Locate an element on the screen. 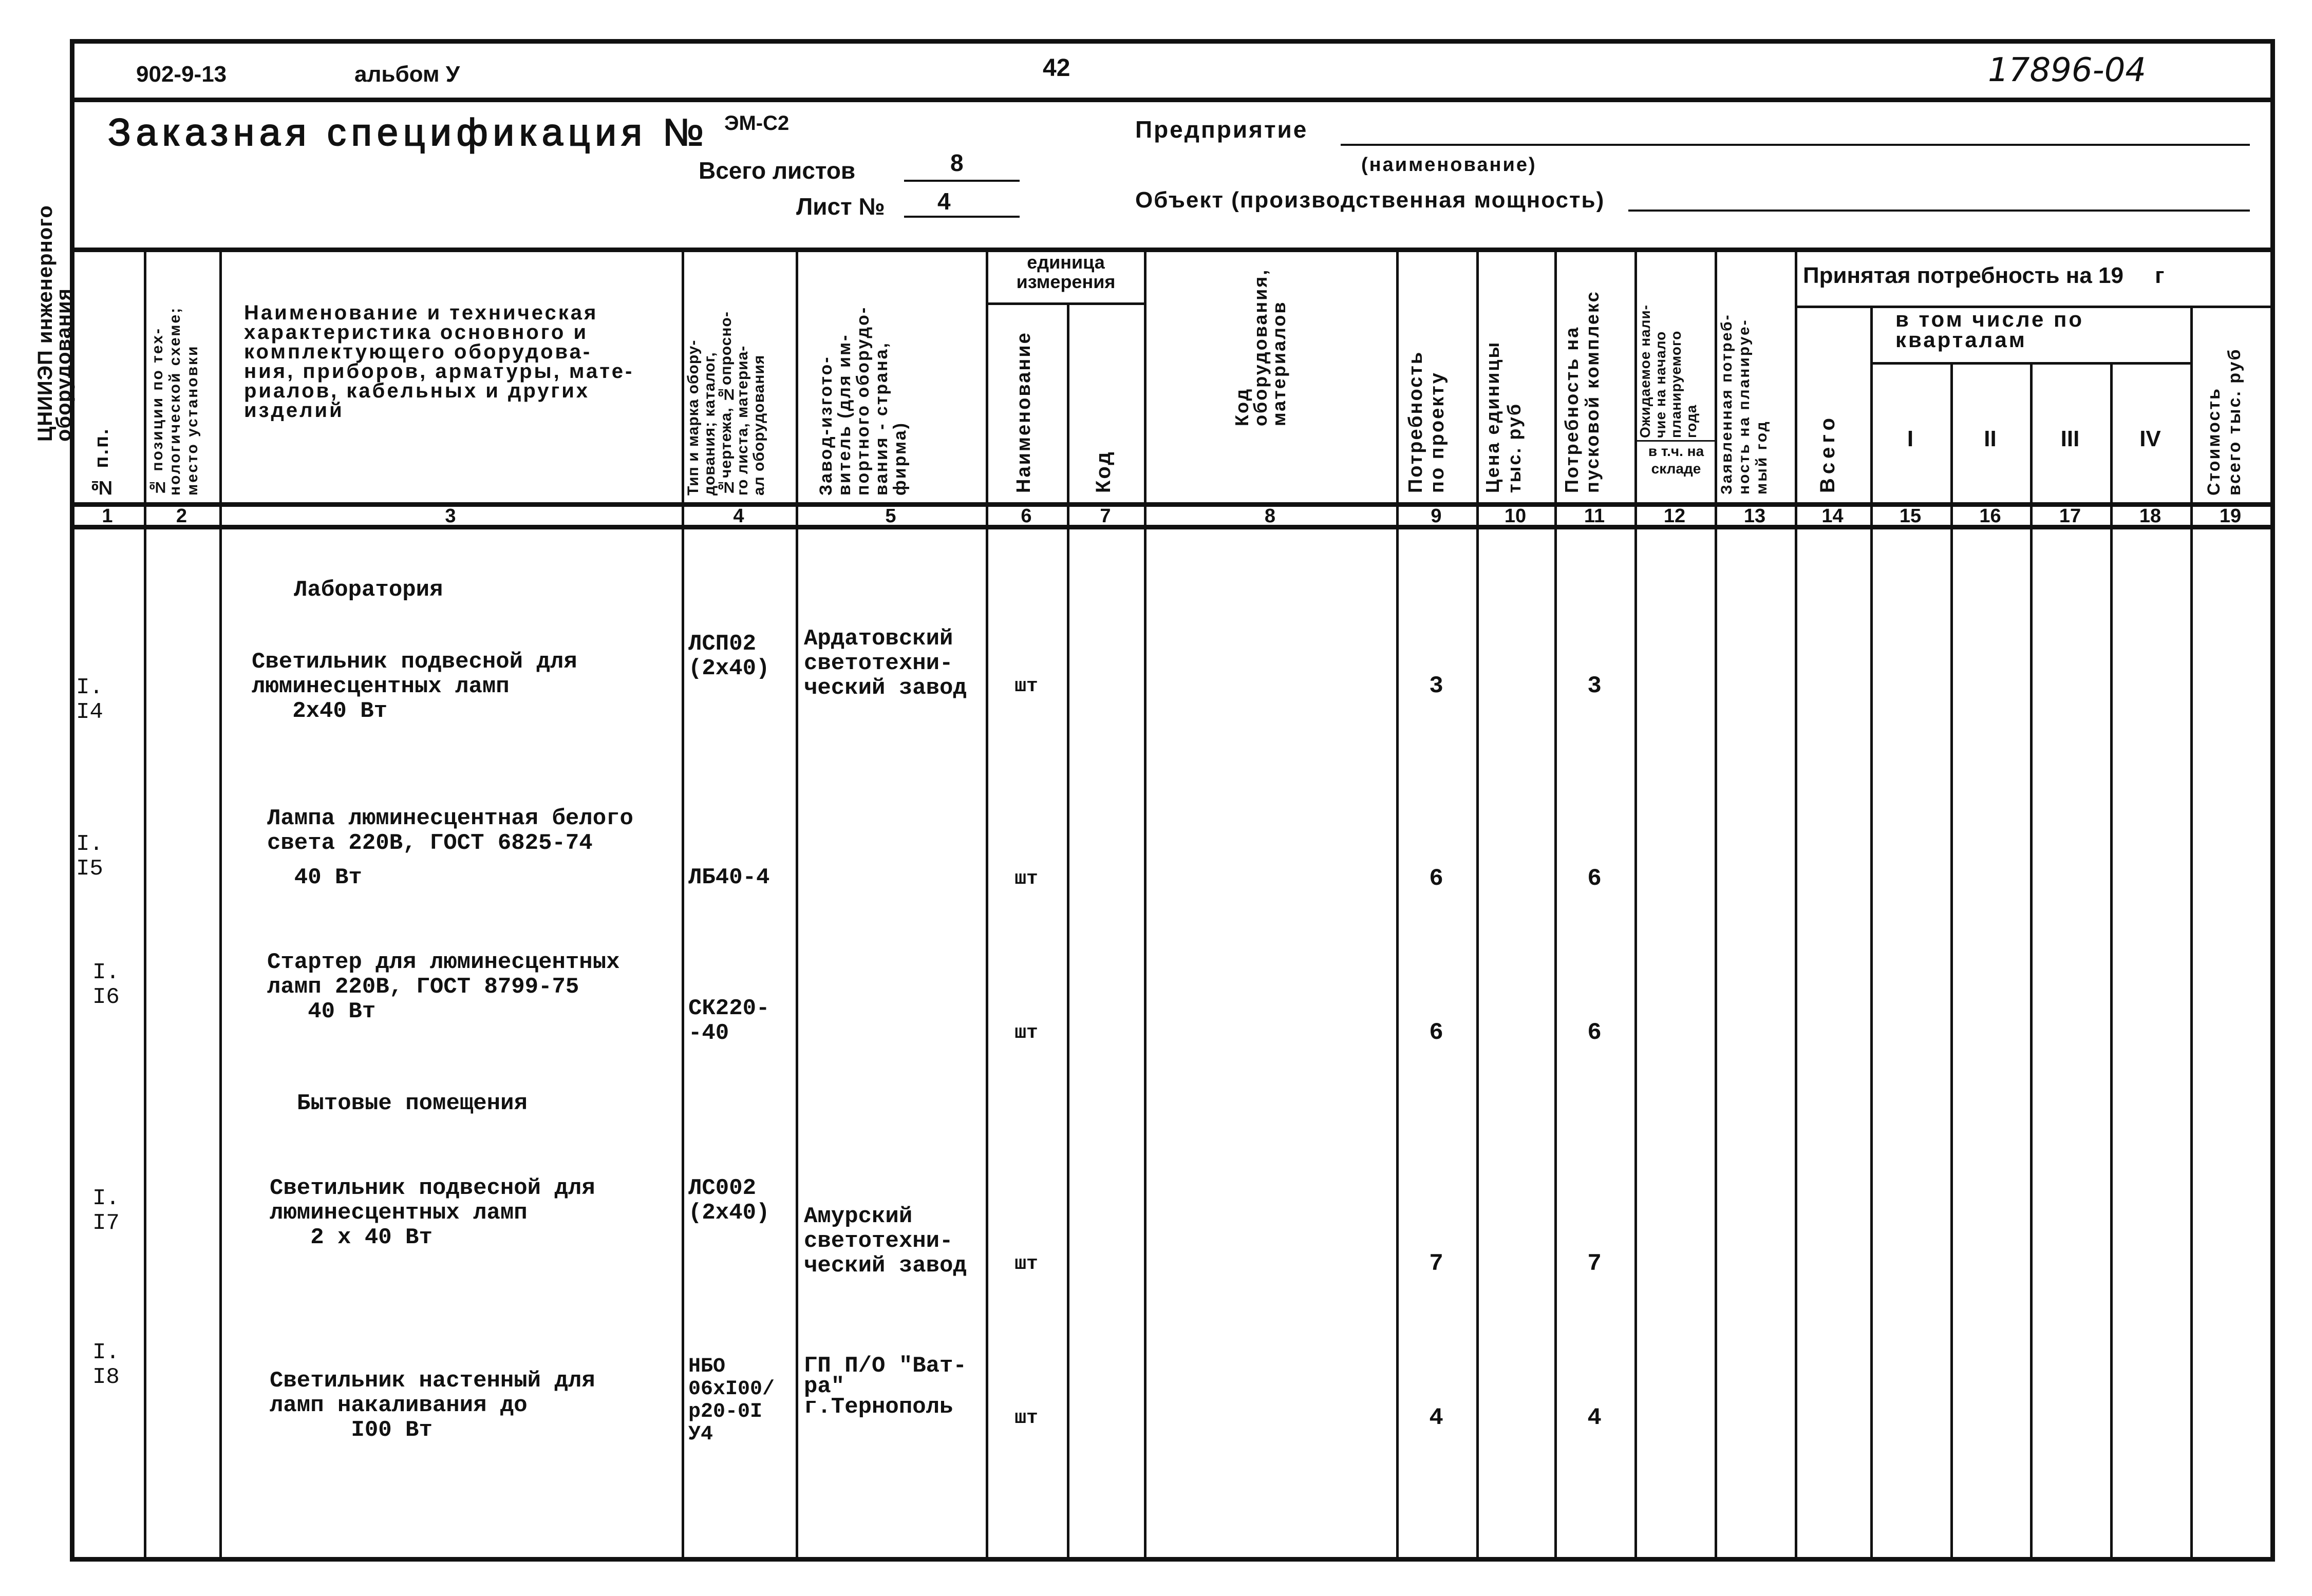  section-heading: Бытовые помещения is located at coordinates (412, 1103).